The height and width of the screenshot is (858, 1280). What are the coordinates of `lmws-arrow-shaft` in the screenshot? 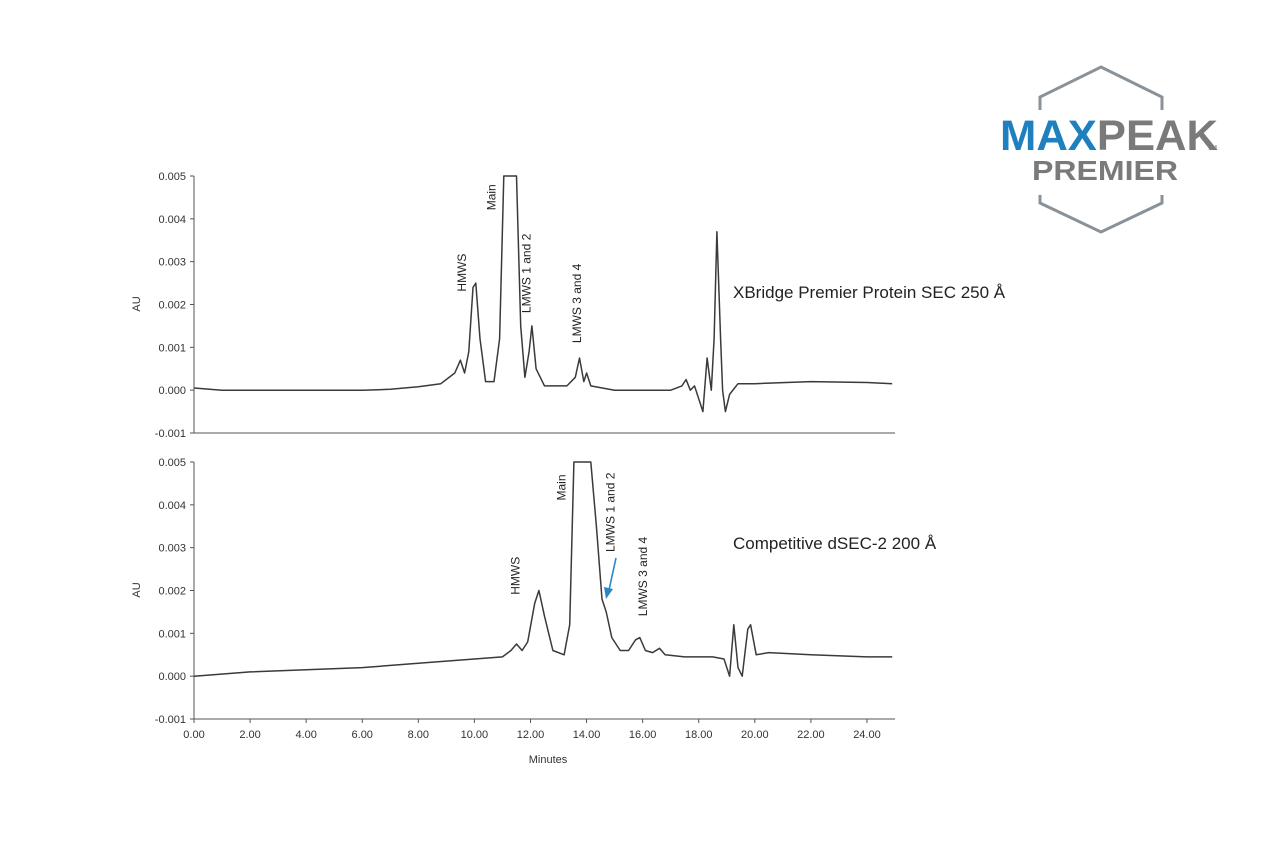 It's located at (612, 574).